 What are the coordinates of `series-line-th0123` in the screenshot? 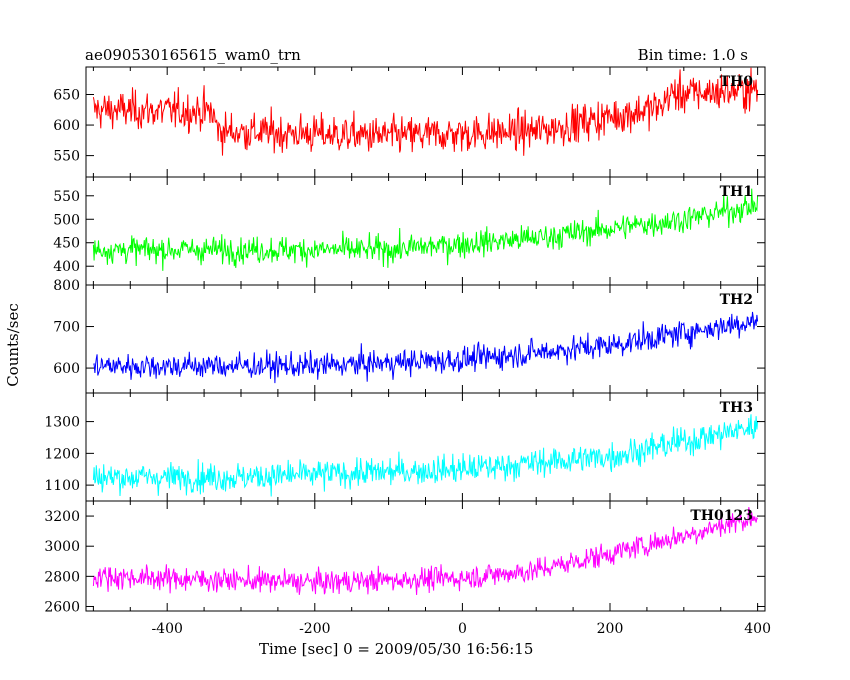 It's located at (425, 551).